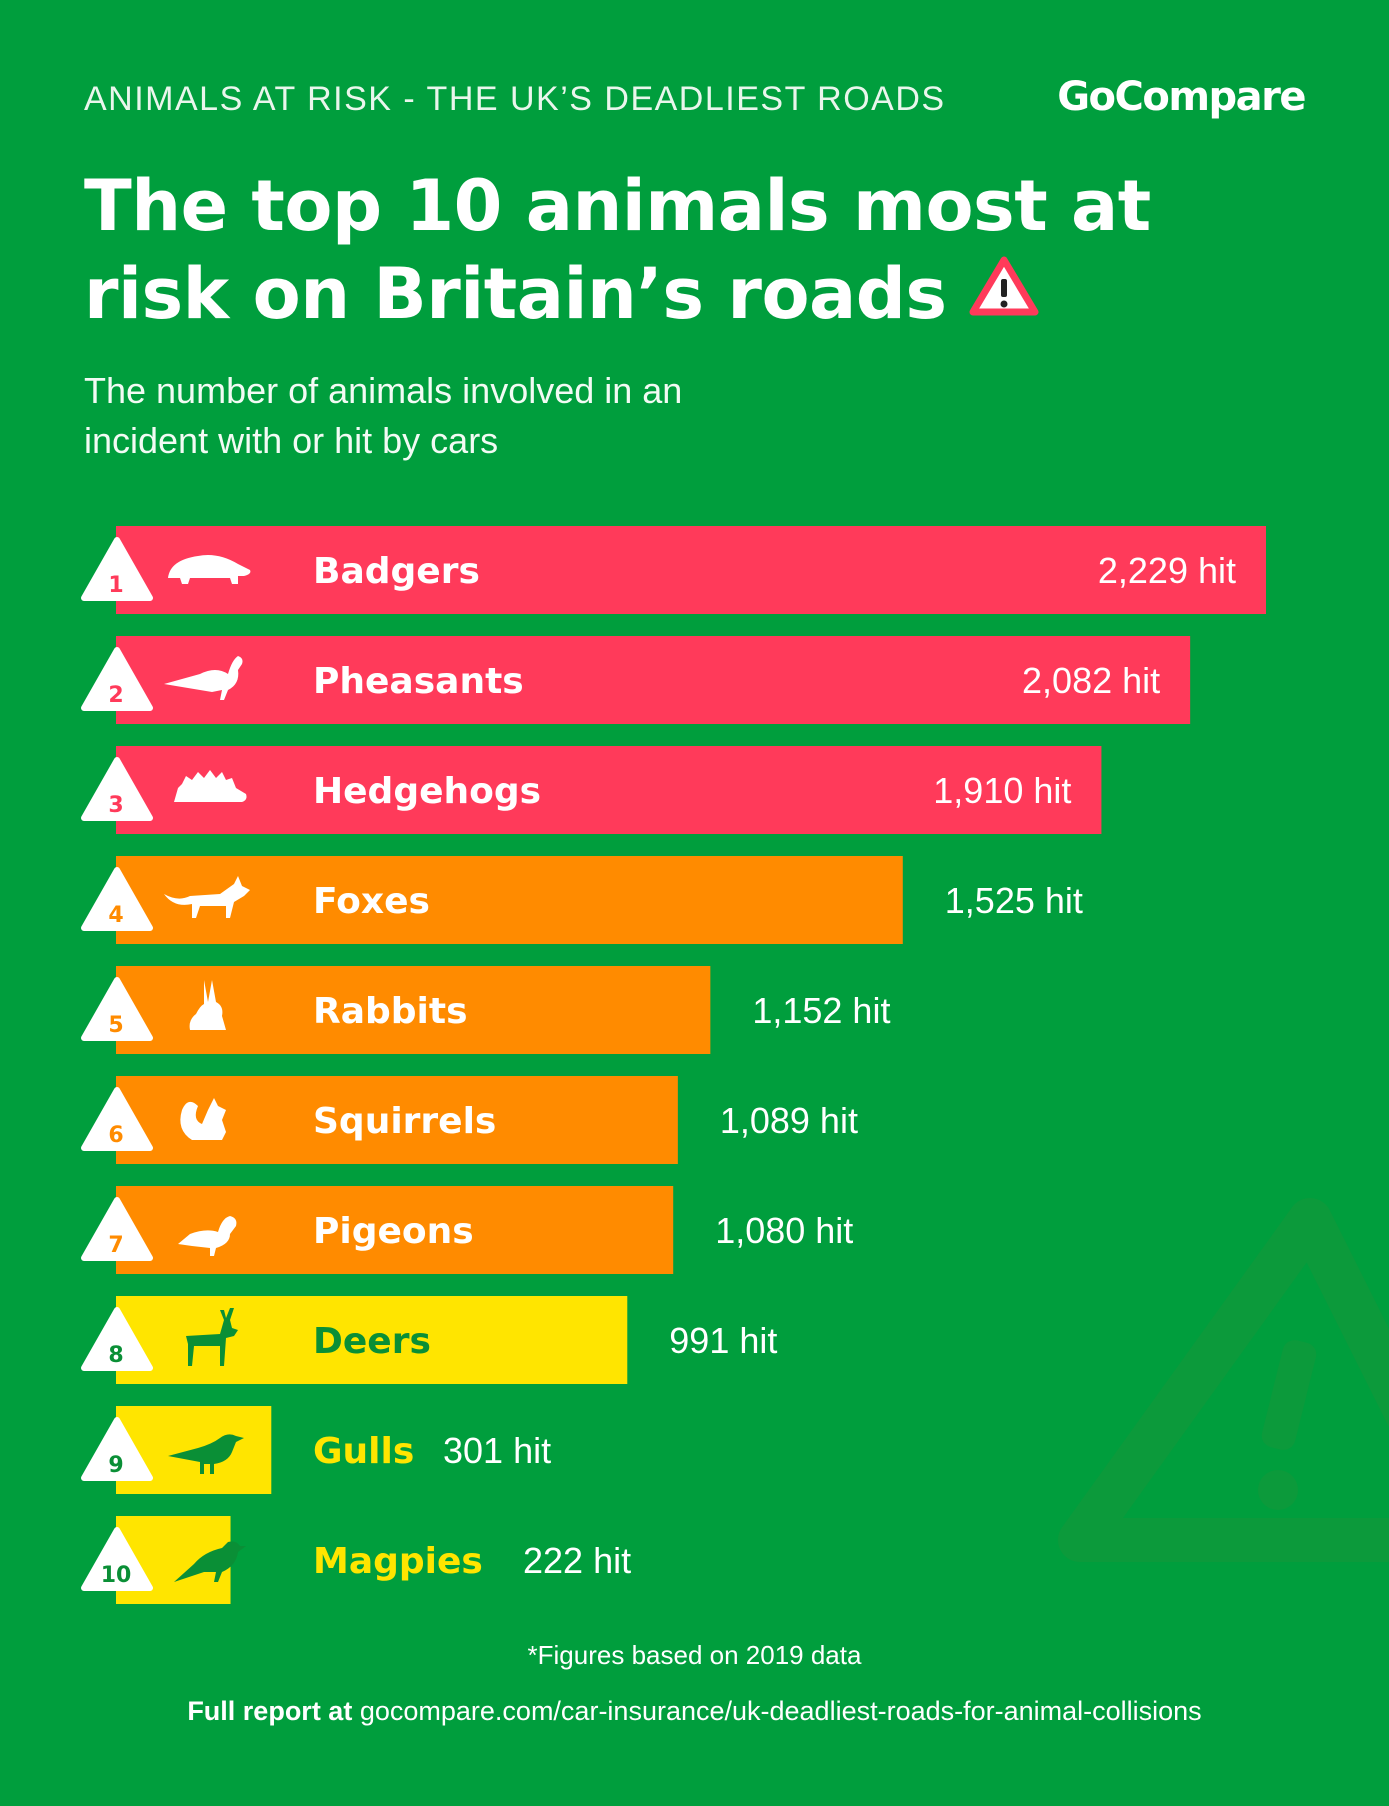  Describe the element at coordinates (206, 1454) in the screenshot. I see `gull-icon` at that location.